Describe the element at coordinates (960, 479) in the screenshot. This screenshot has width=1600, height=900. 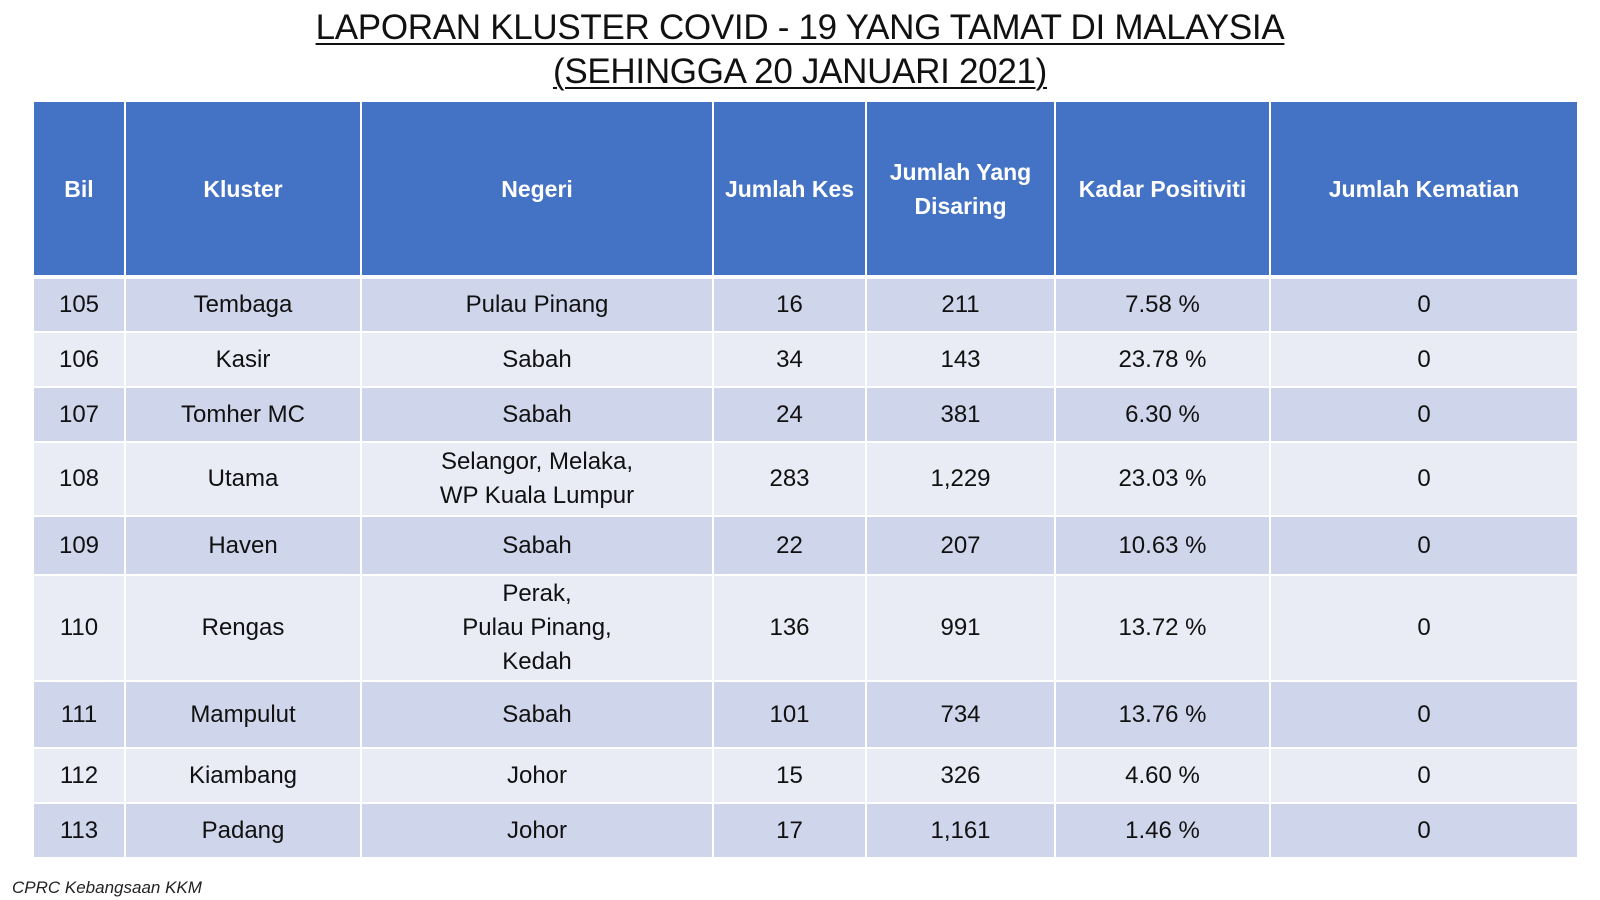
I see `cell-disaring: 1,229` at that location.